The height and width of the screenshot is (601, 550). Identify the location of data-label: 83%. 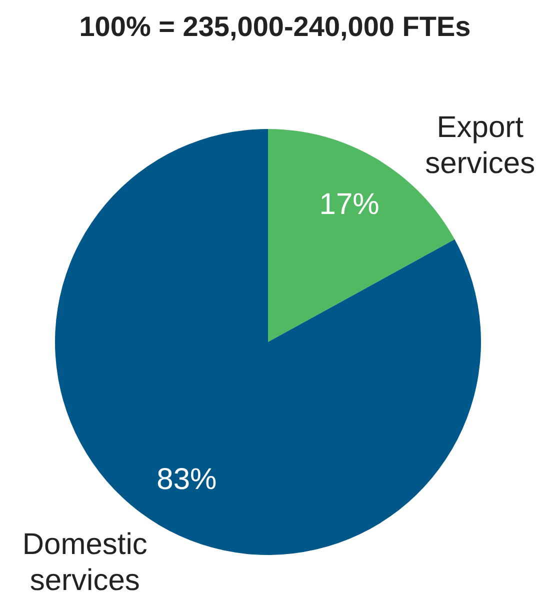
(186, 479).